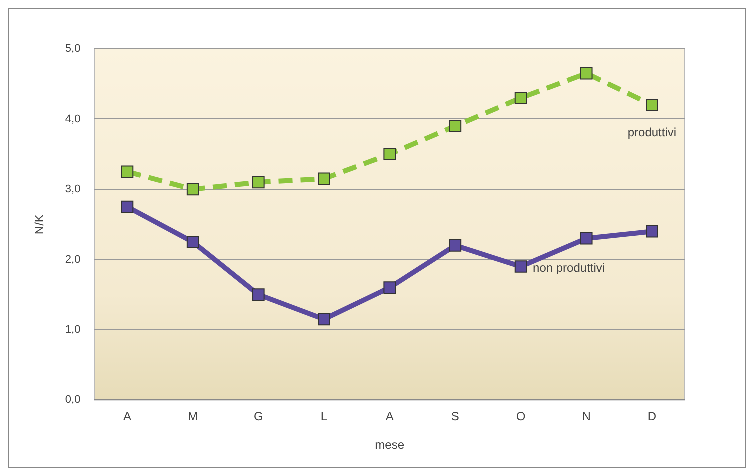  What do you see at coordinates (73, 260) in the screenshot?
I see `y-tick-label: 2,0` at bounding box center [73, 260].